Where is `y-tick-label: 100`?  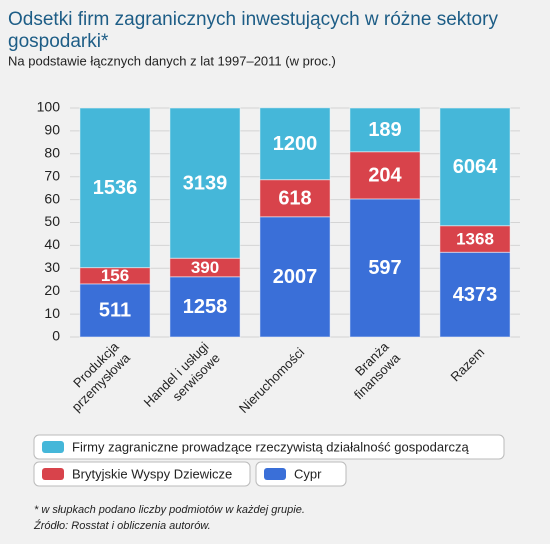 y-tick-label: 100 is located at coordinates (49, 107).